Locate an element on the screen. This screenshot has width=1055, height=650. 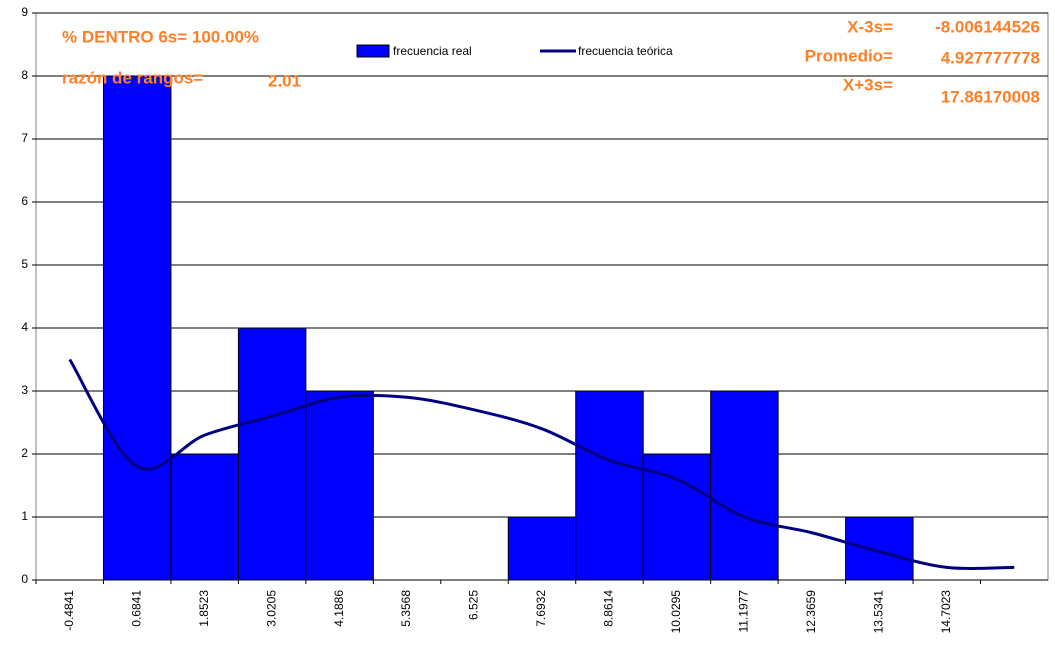
x-tick-label: 5.3568 is located at coordinates (406, 608).